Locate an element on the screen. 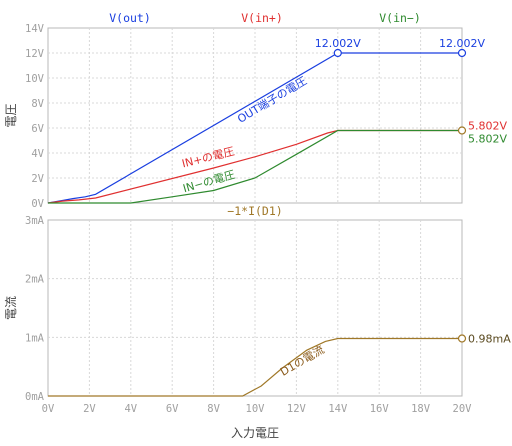 This screenshot has width=512, height=446. x-tick-label: 20V is located at coordinates (463, 409).